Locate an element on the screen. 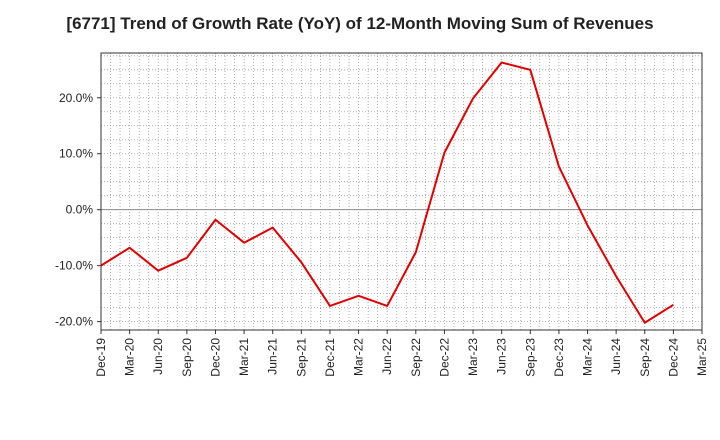  x-tick-label: Mar-25 is located at coordinates (702, 357).